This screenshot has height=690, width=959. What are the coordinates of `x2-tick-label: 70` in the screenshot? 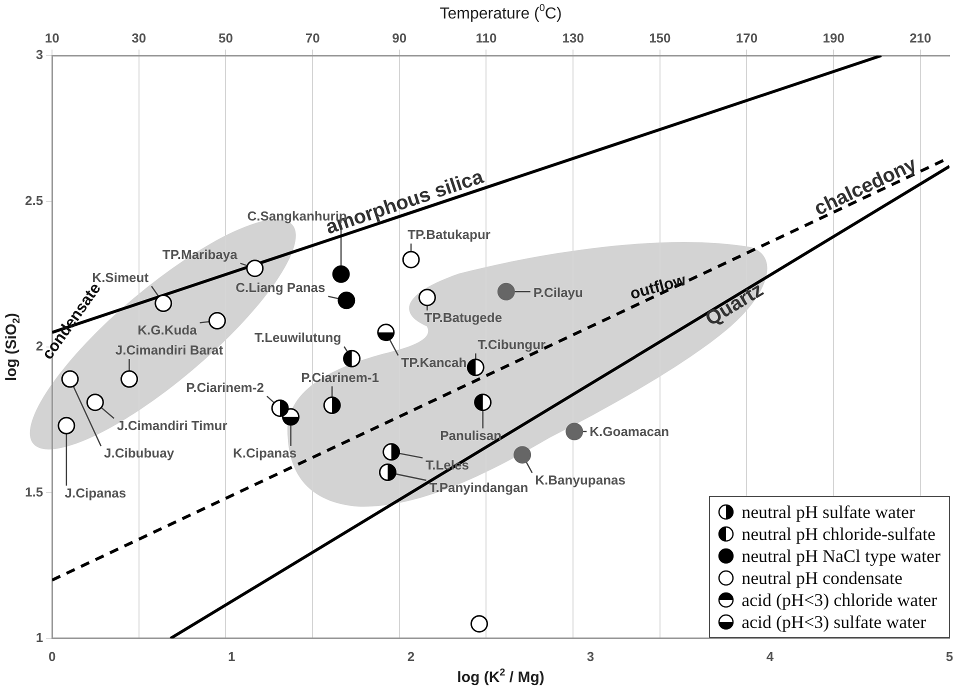 It's located at (312, 38).